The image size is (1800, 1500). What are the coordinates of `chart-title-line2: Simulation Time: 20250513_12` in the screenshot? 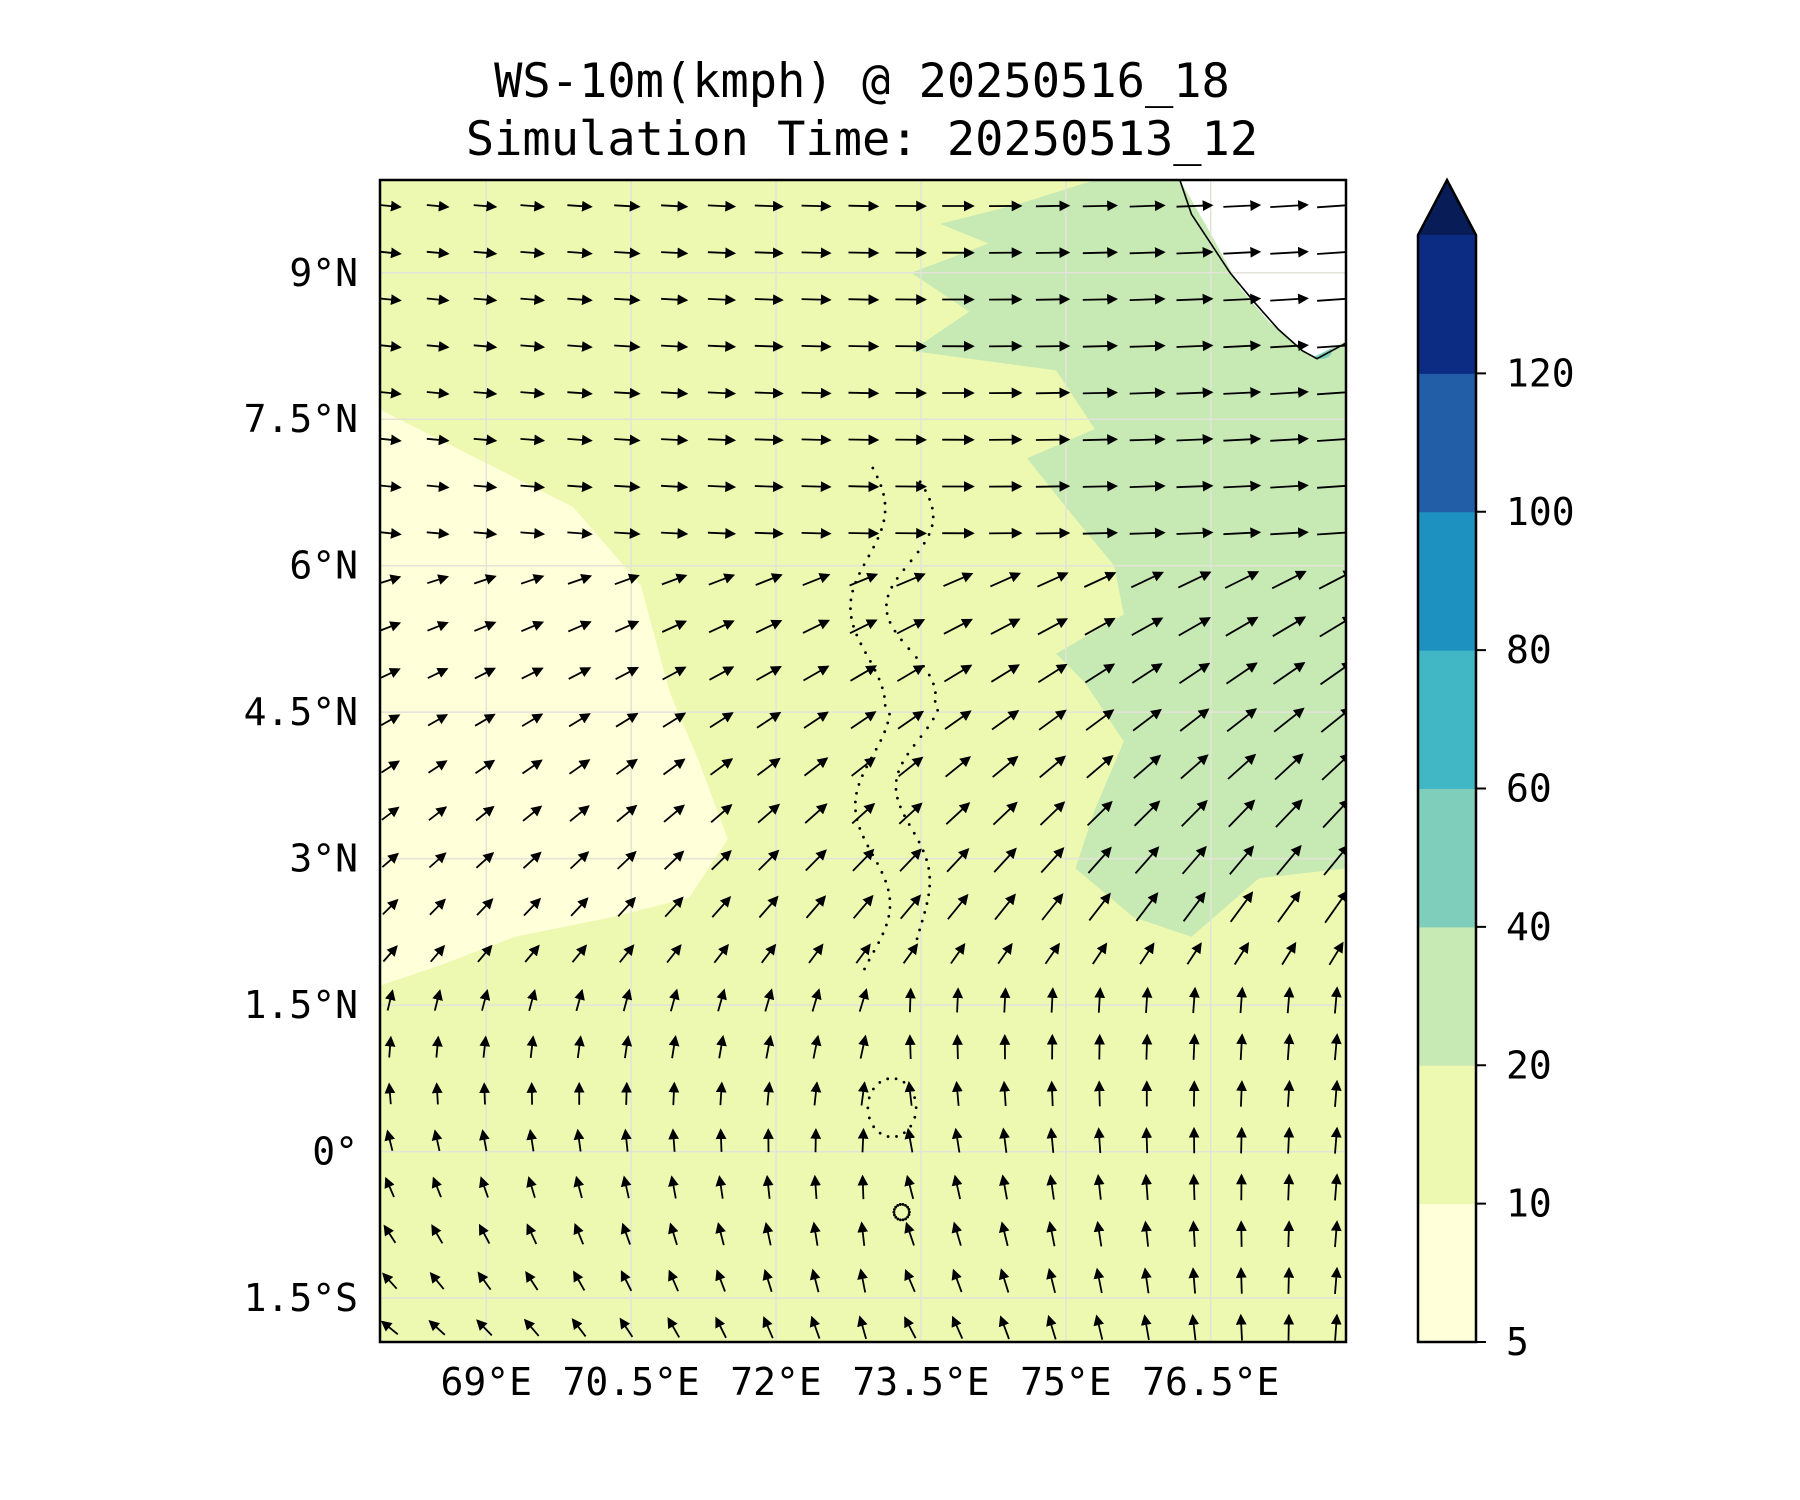 It's located at (862, 139).